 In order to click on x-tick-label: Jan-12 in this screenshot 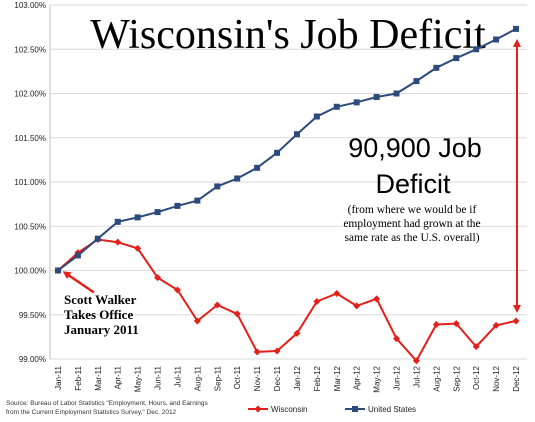, I will do `click(297, 377)`.